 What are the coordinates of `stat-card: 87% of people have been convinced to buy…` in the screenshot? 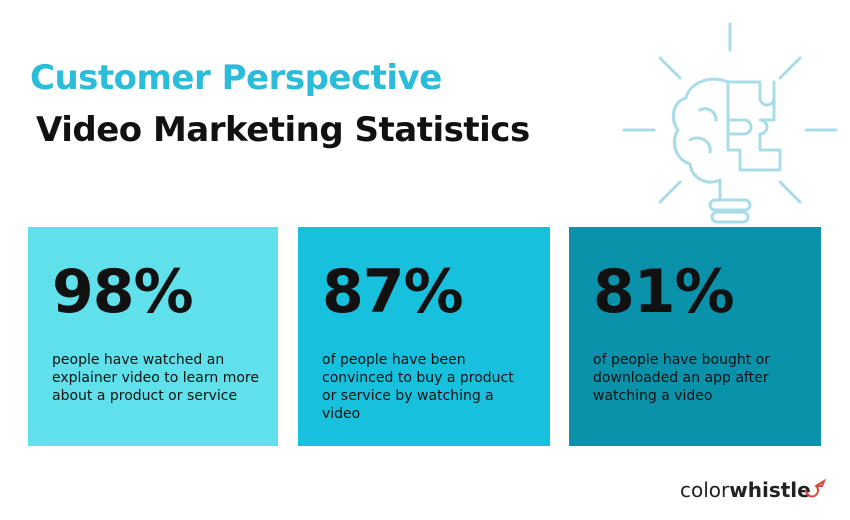 It's located at (424, 336).